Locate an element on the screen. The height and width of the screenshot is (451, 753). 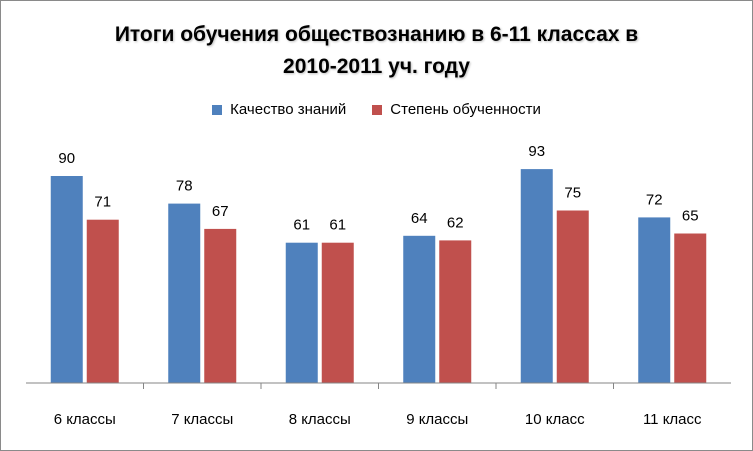
chart-title-line-2: 2010-2011 уч. году is located at coordinates (376, 66).